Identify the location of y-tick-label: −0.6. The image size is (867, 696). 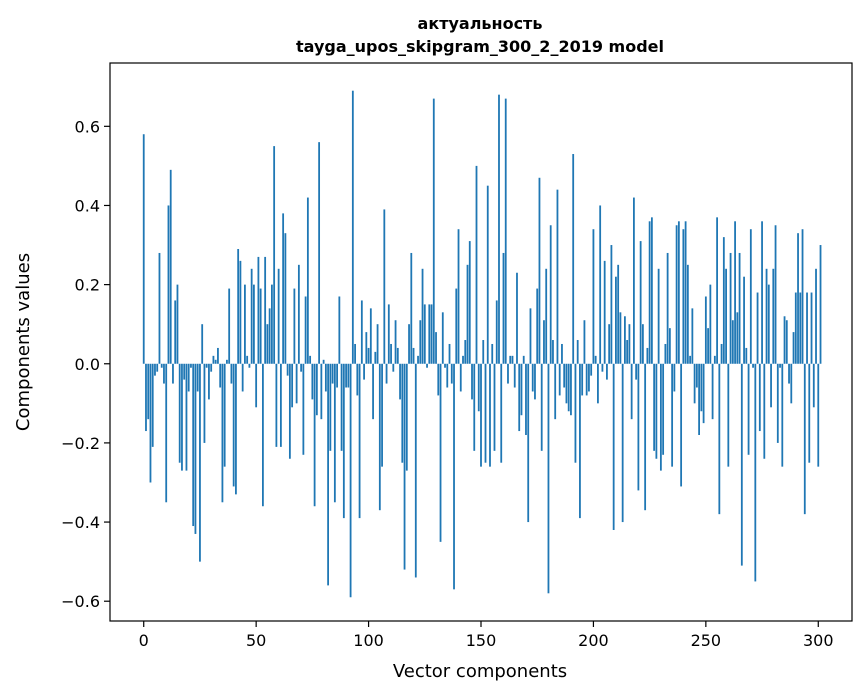
(80, 601).